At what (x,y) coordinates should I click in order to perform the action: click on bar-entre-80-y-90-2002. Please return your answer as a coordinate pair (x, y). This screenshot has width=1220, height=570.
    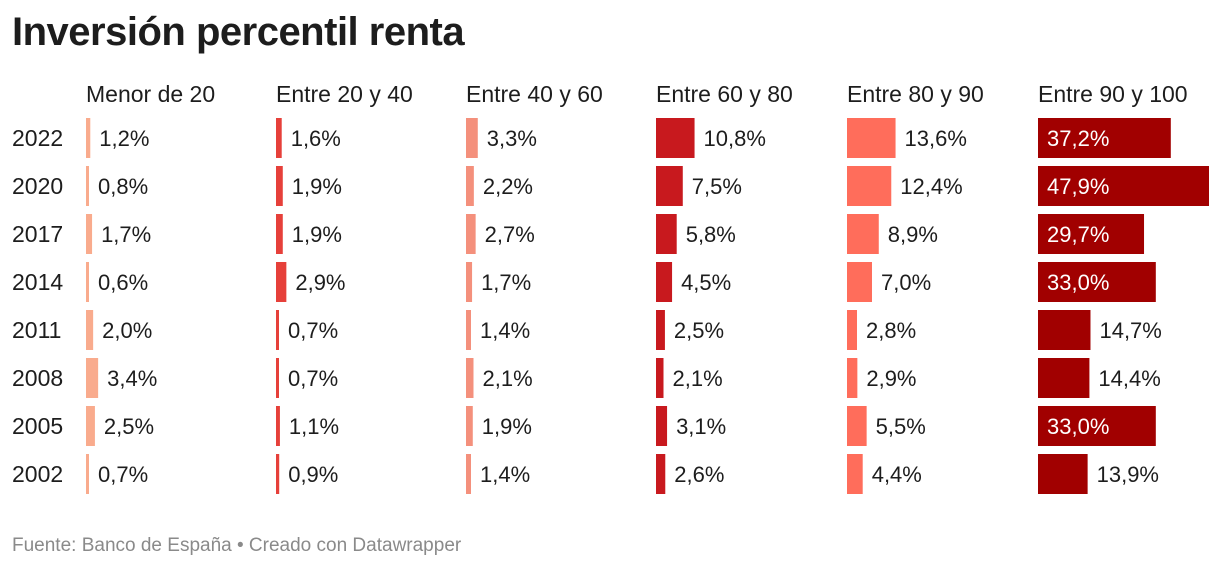
    Looking at the image, I should click on (855, 474).